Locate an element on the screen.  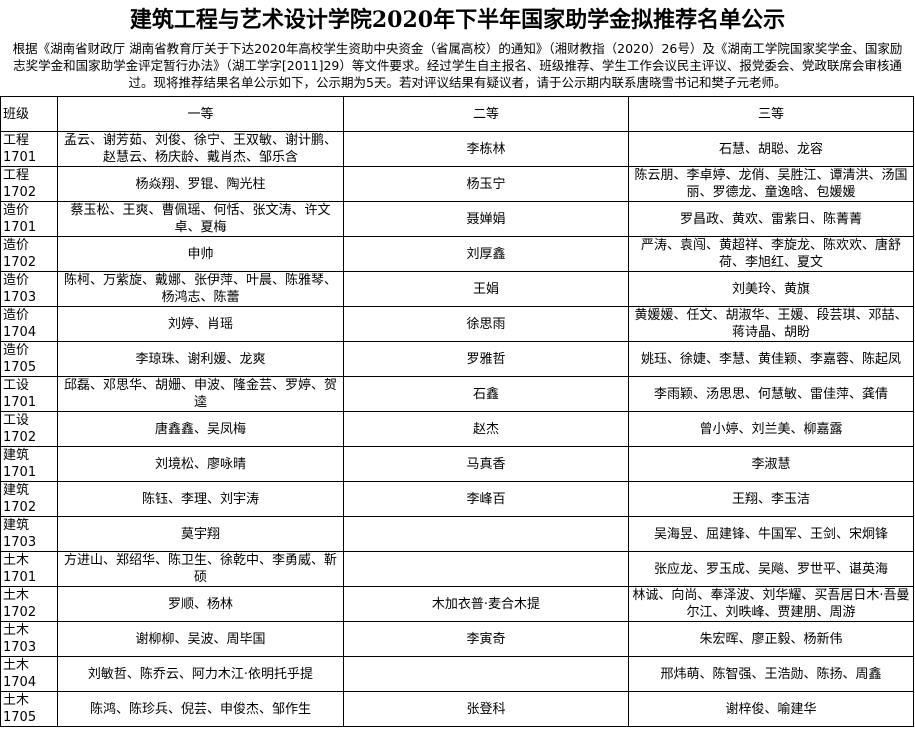
table-row: 建筑1701 刘境松、廖咏晴 马真香 李淑慧 is located at coordinates (457, 464).